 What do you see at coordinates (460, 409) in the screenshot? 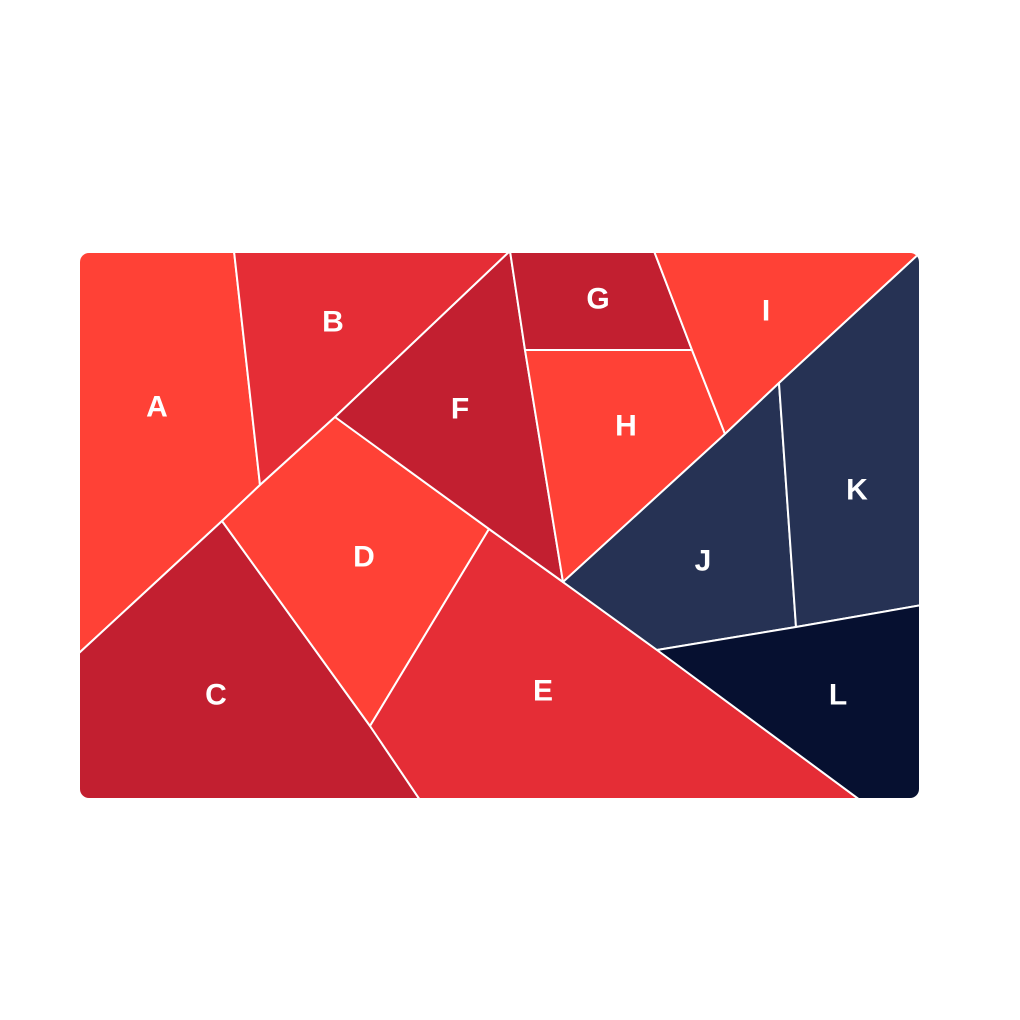
I see `region-f-label: F` at bounding box center [460, 409].